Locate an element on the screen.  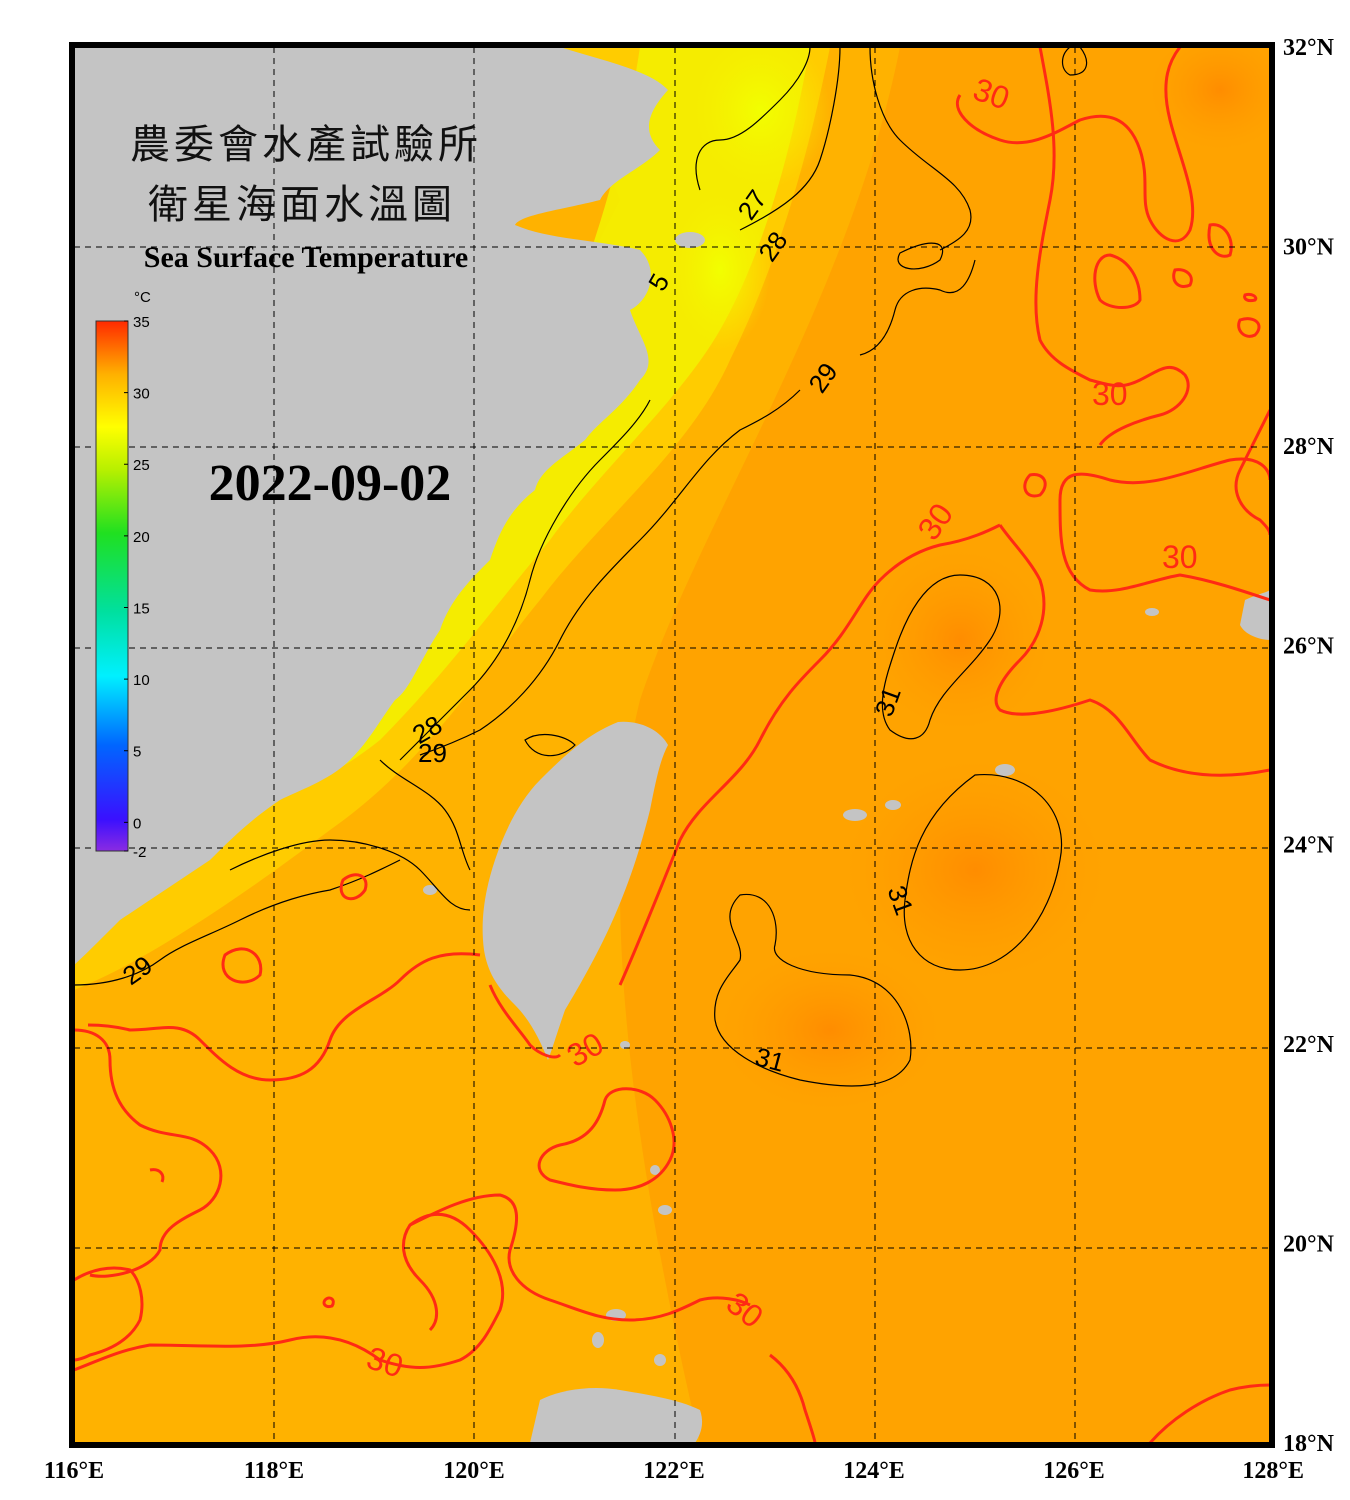
colorbar-tick-label: 10 is located at coordinates (141, 680).